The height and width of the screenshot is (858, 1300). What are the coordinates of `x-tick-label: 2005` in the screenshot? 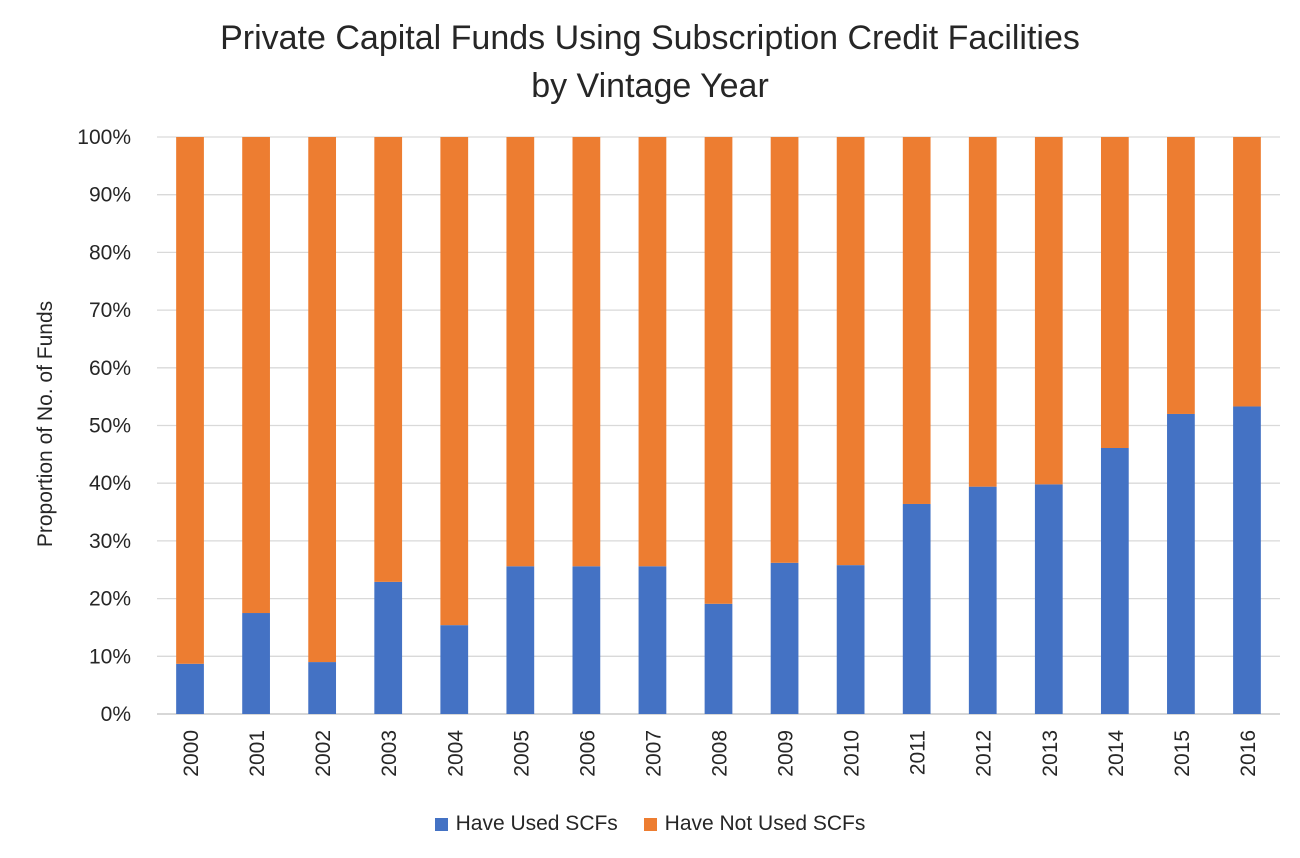 It's located at (521, 753).